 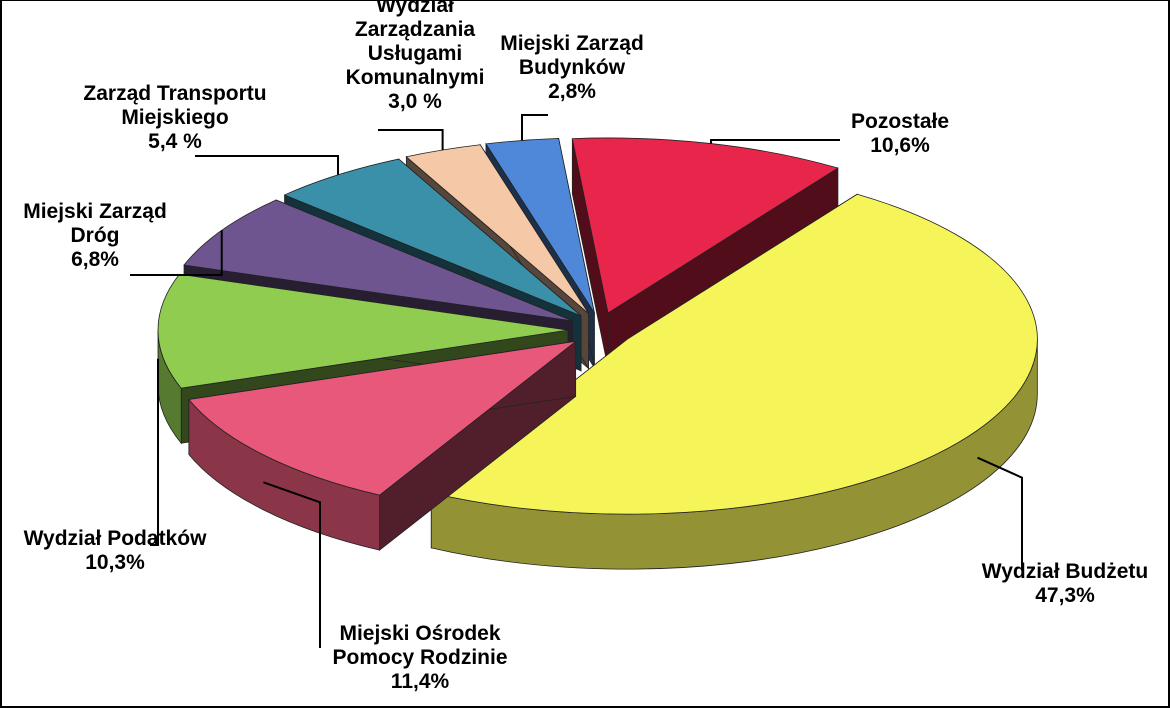 What do you see at coordinates (415, 8) in the screenshot?
I see `label-line: Wydział` at bounding box center [415, 8].